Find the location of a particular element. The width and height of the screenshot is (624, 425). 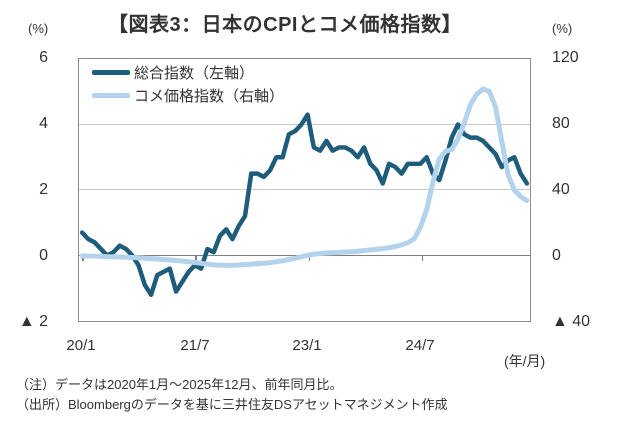

x-axis-unit: (年/月) is located at coordinates (525, 361).